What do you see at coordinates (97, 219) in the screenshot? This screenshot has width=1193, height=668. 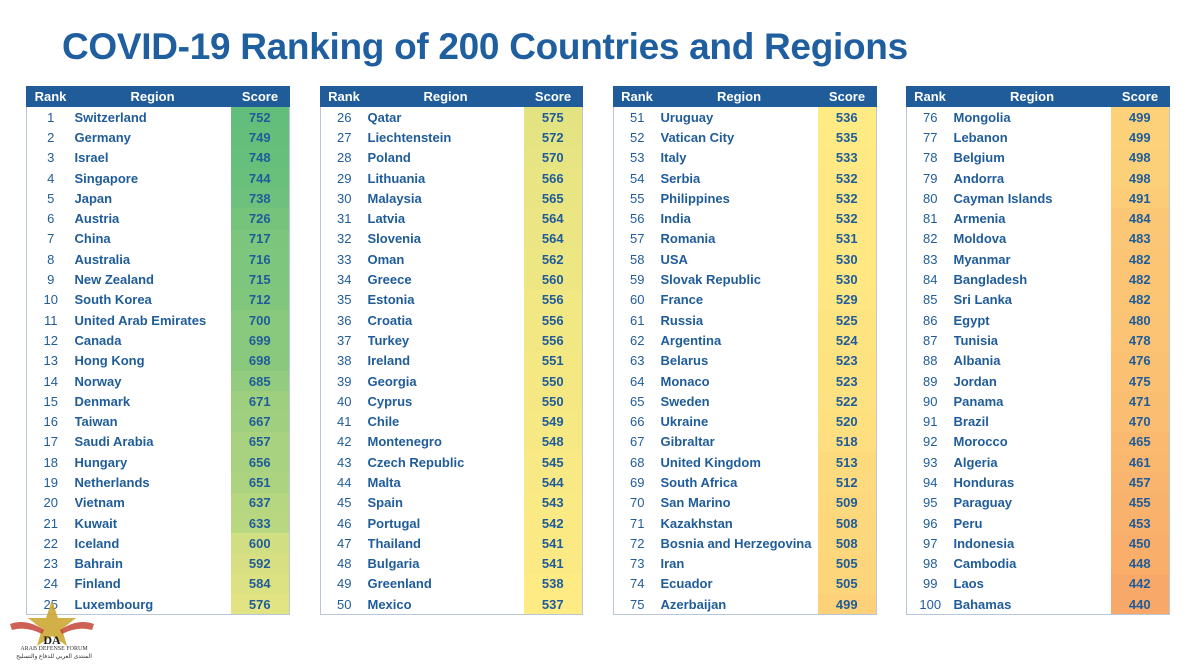 I see `region-cell: Austria` at bounding box center [97, 219].